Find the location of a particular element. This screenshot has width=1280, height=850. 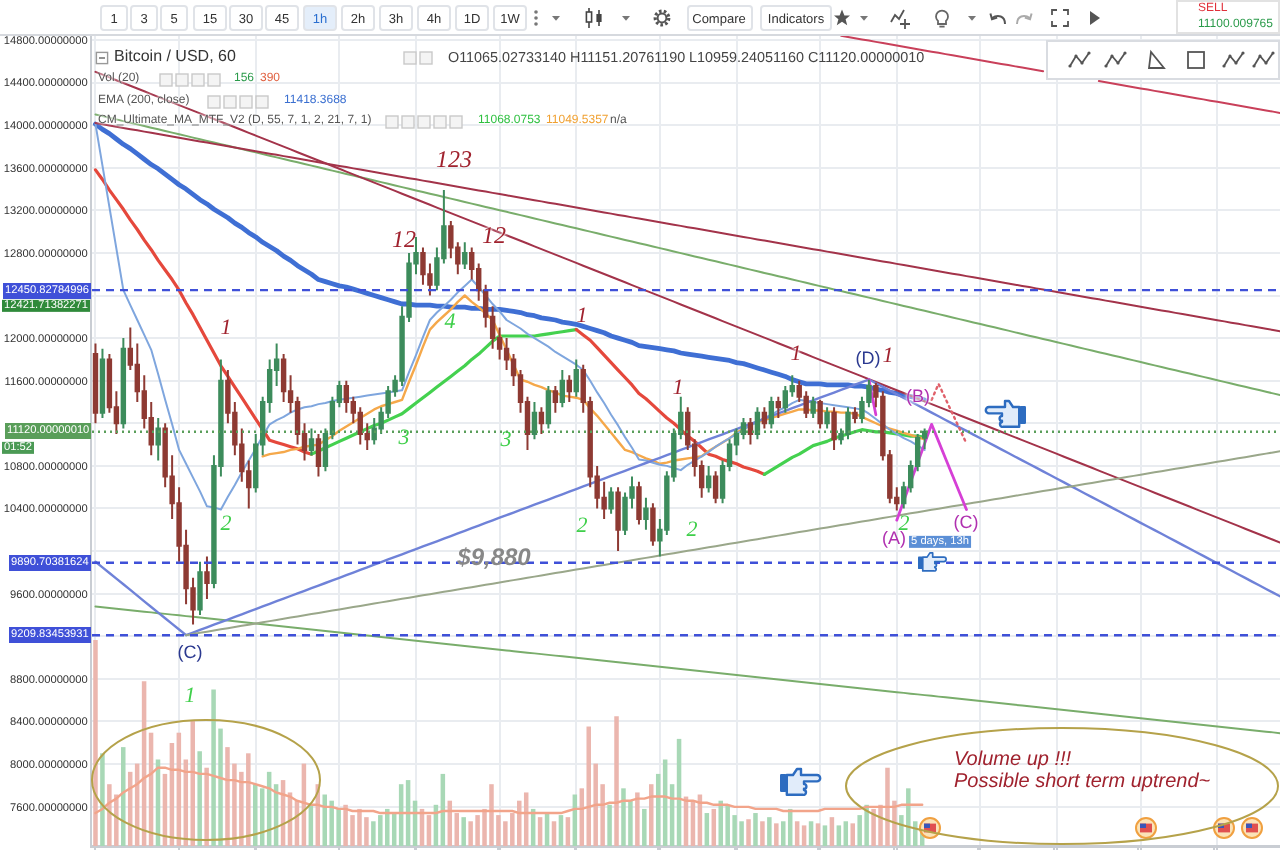

annotation: Possible short term uptrend~ is located at coordinates (1082, 782).